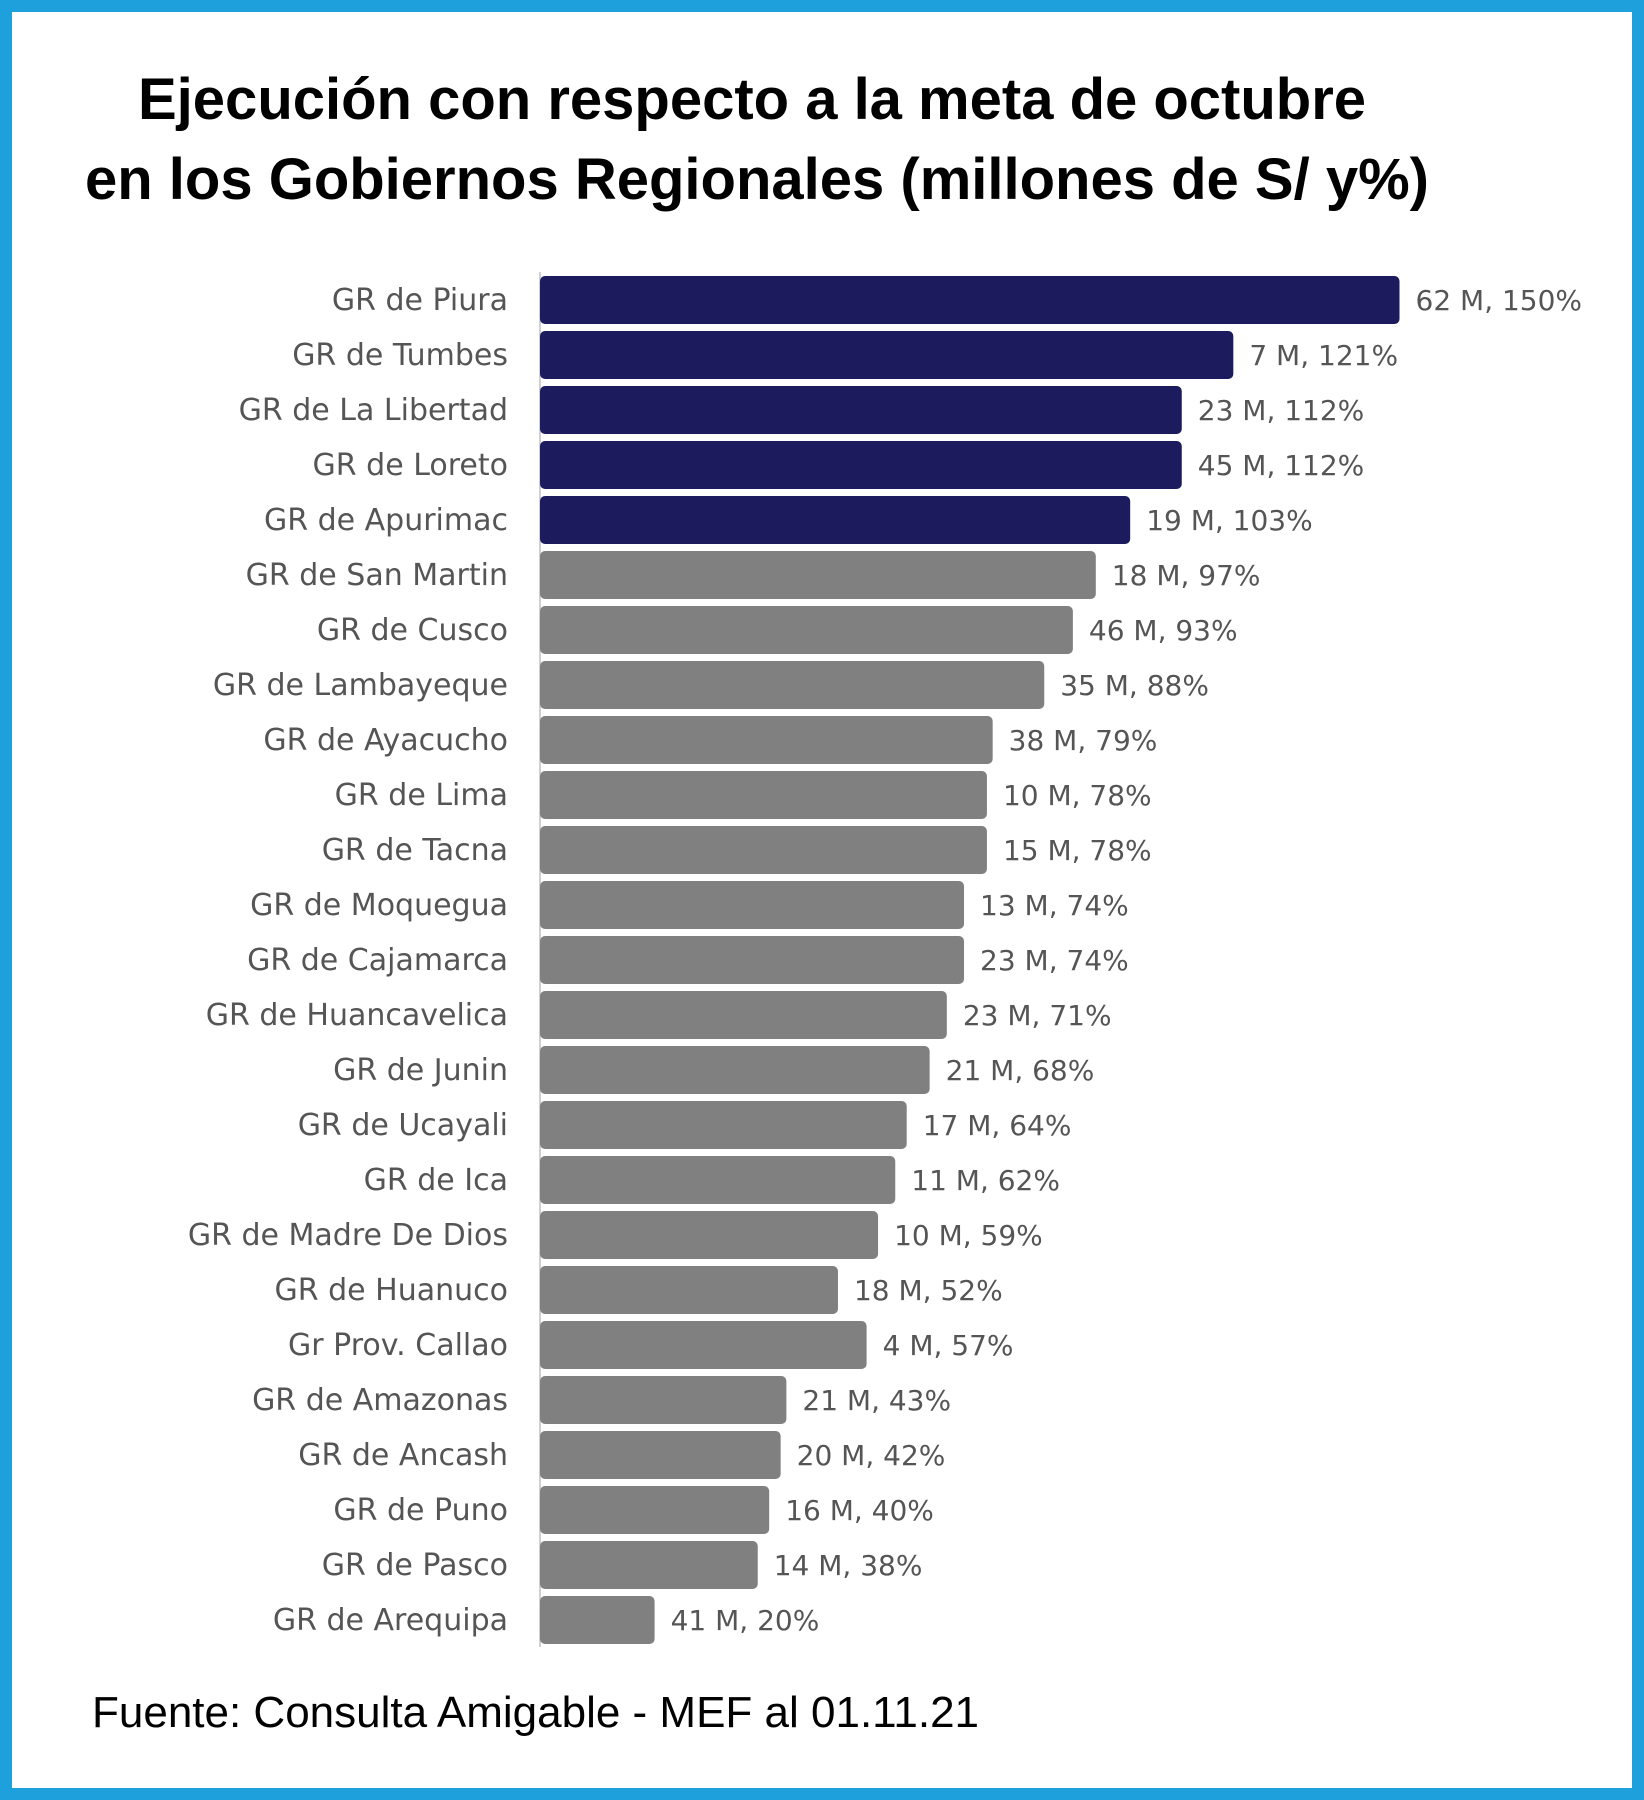 The width and height of the screenshot is (1644, 1800). I want to click on data-label: 16 M, 40%, so click(859, 1510).